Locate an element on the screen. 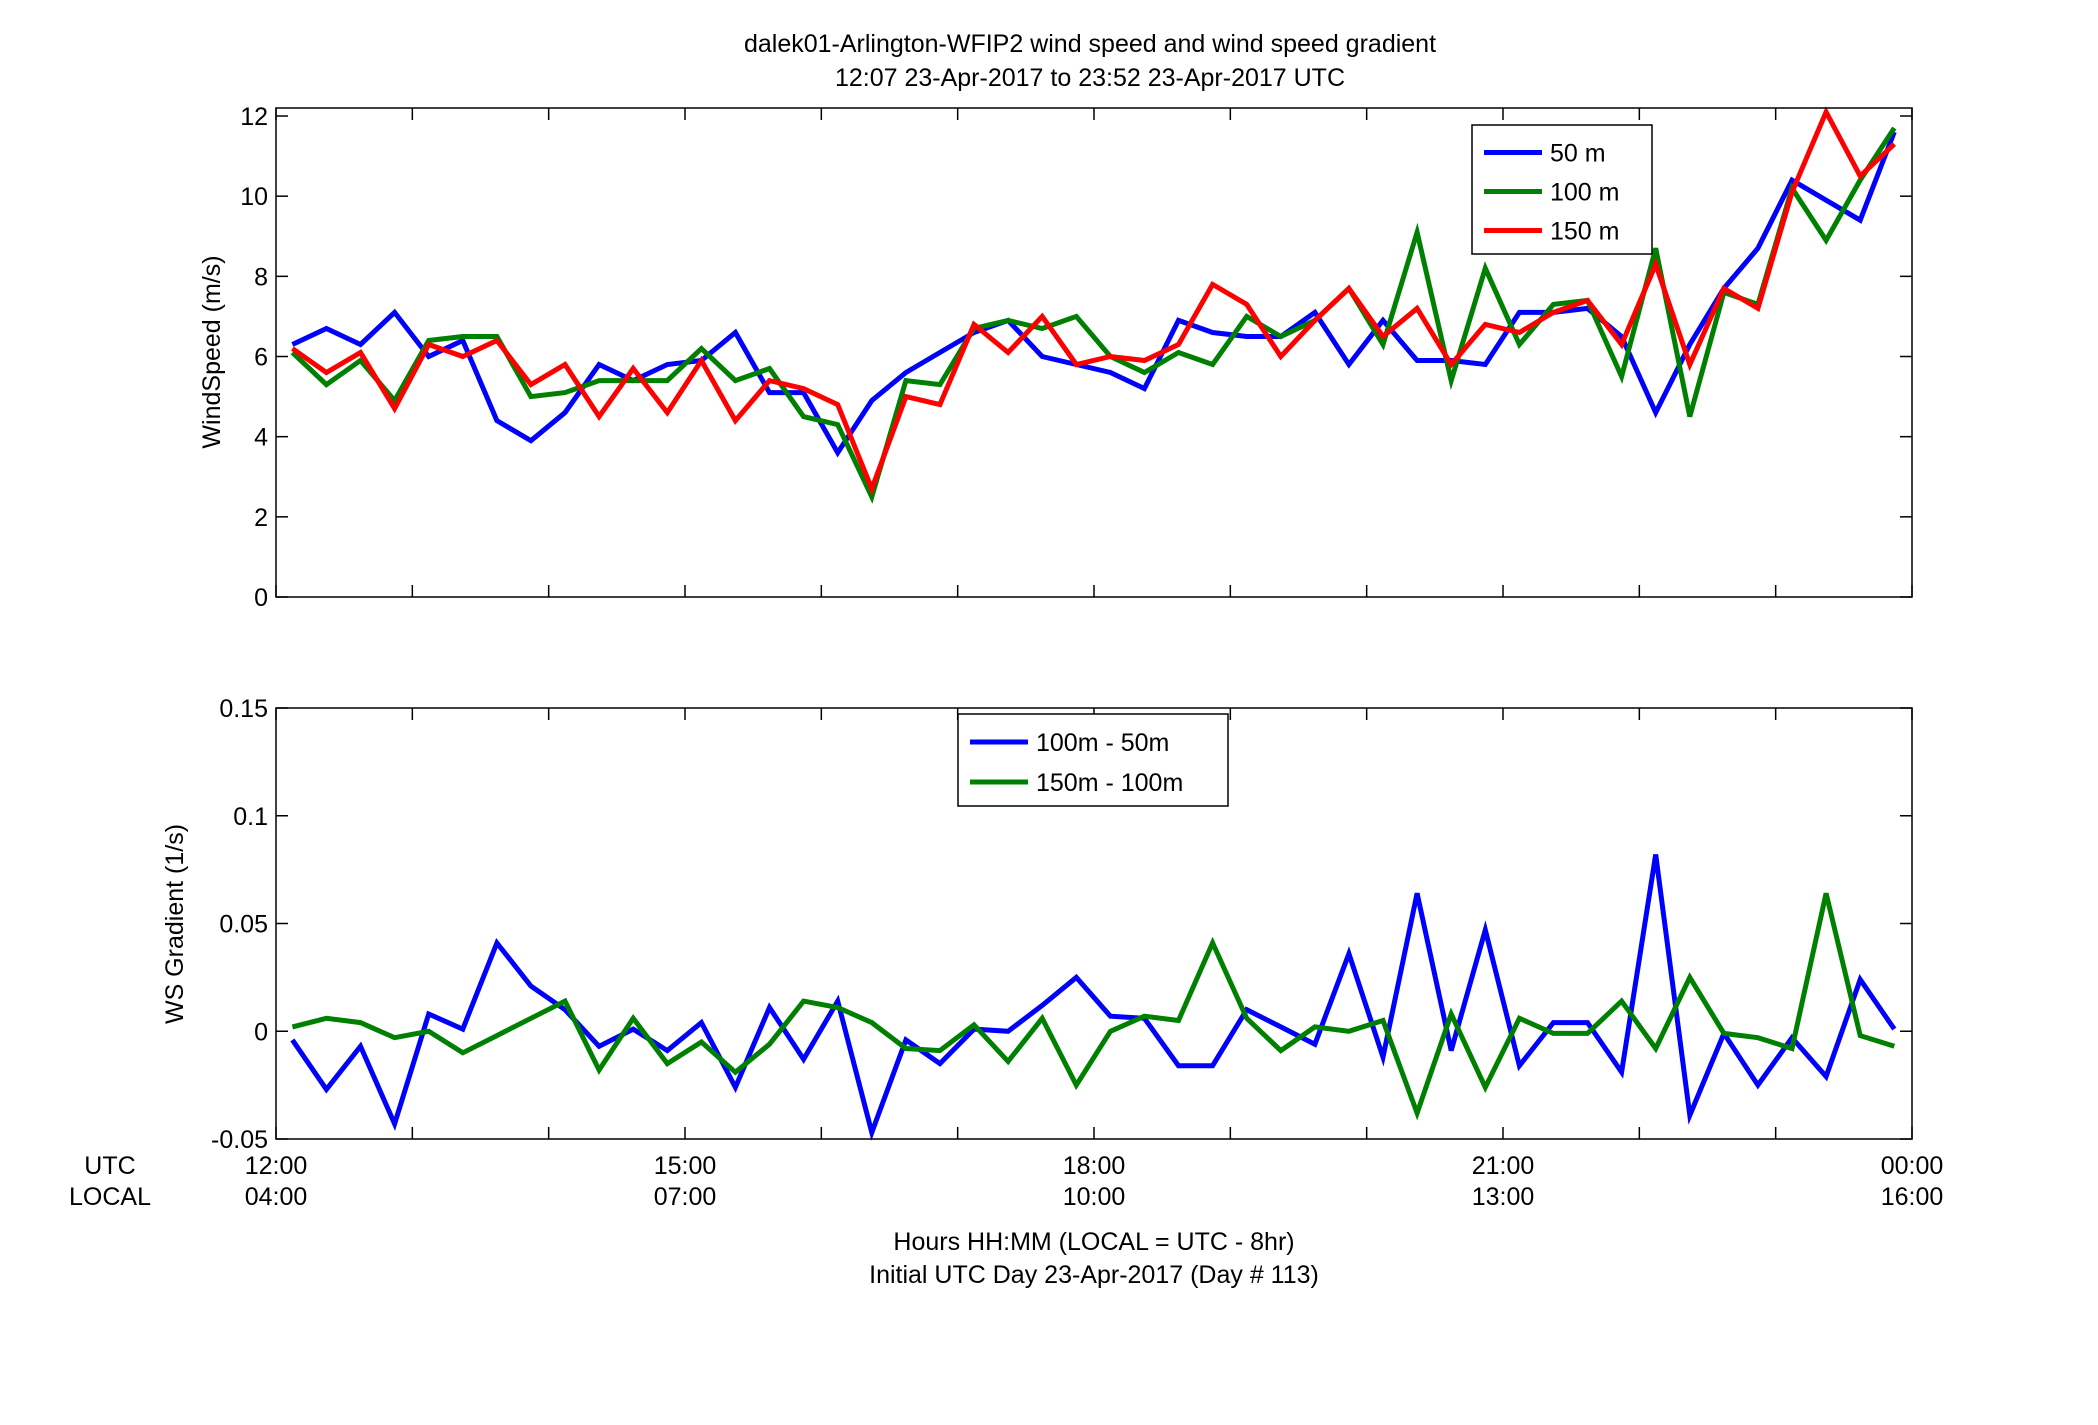 This screenshot has width=2098, height=1425. gradient-y-tick-label: 0 is located at coordinates (261, 1032).